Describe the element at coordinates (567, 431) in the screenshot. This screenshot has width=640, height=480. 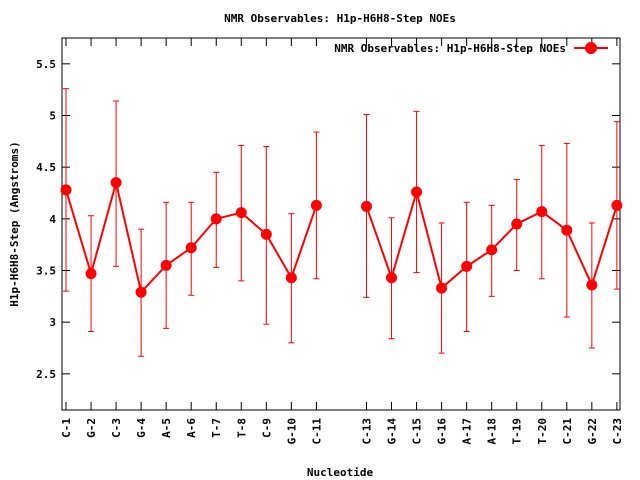
I see `x-tick-label: C-21` at that location.